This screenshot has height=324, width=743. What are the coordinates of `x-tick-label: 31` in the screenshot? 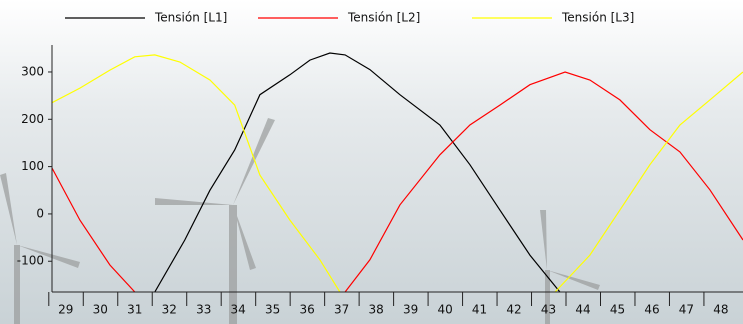 It's located at (134, 310).